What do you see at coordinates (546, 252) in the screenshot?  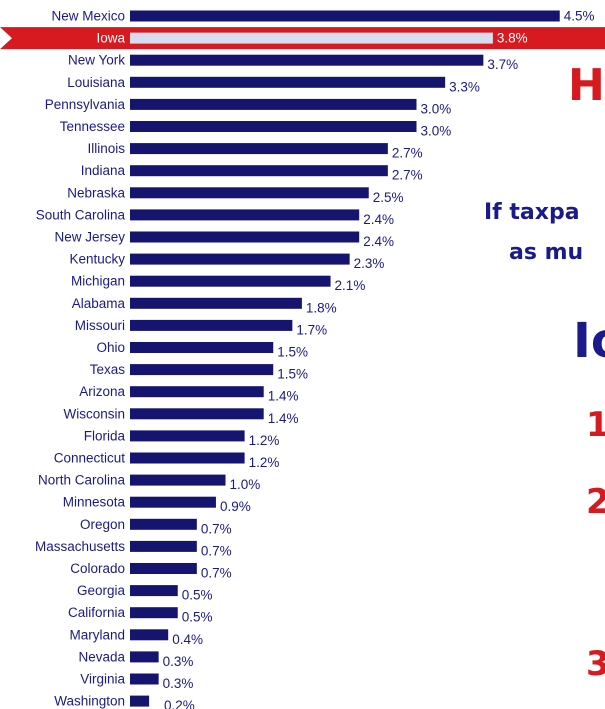 I see `subtext-line-2: as mu` at bounding box center [546, 252].